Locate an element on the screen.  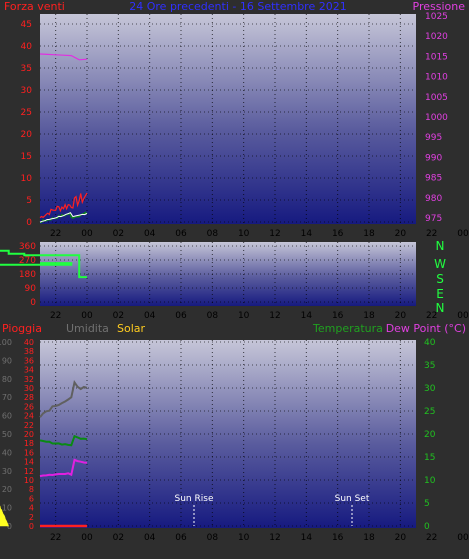
temperature-tick-label: 10 is located at coordinates (430, 481).